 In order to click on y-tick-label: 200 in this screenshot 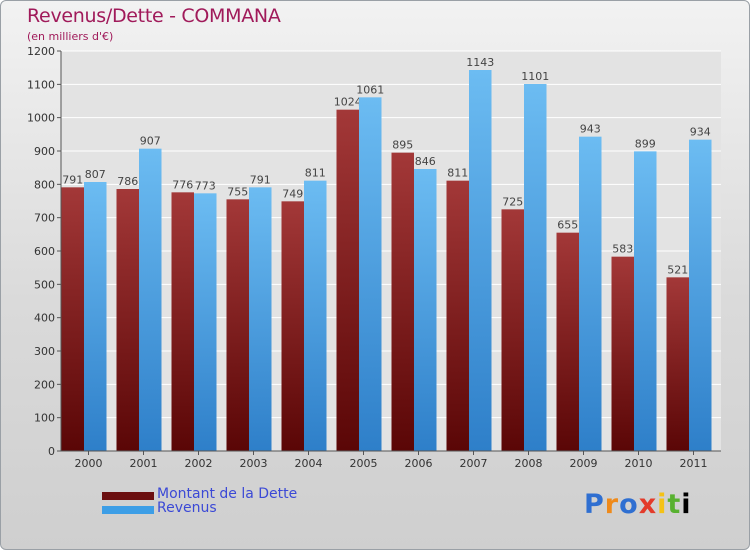, I will do `click(44, 384)`.